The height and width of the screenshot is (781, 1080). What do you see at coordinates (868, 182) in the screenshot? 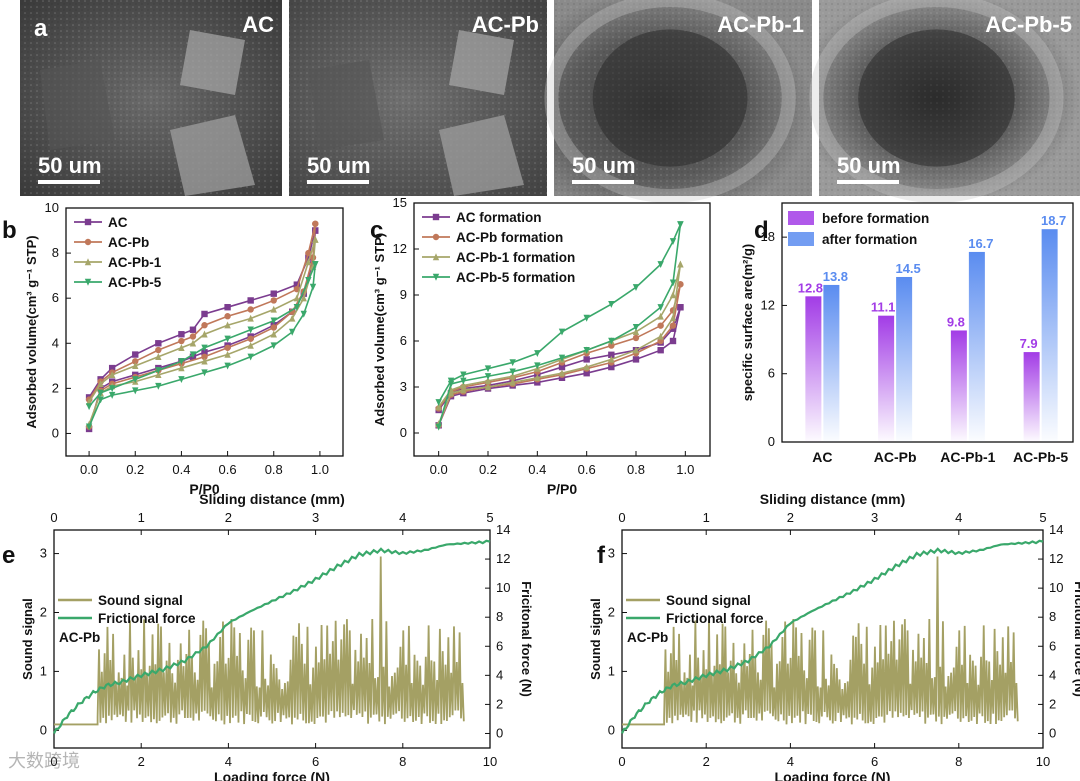
I see `scale-bar-line` at bounding box center [868, 182].